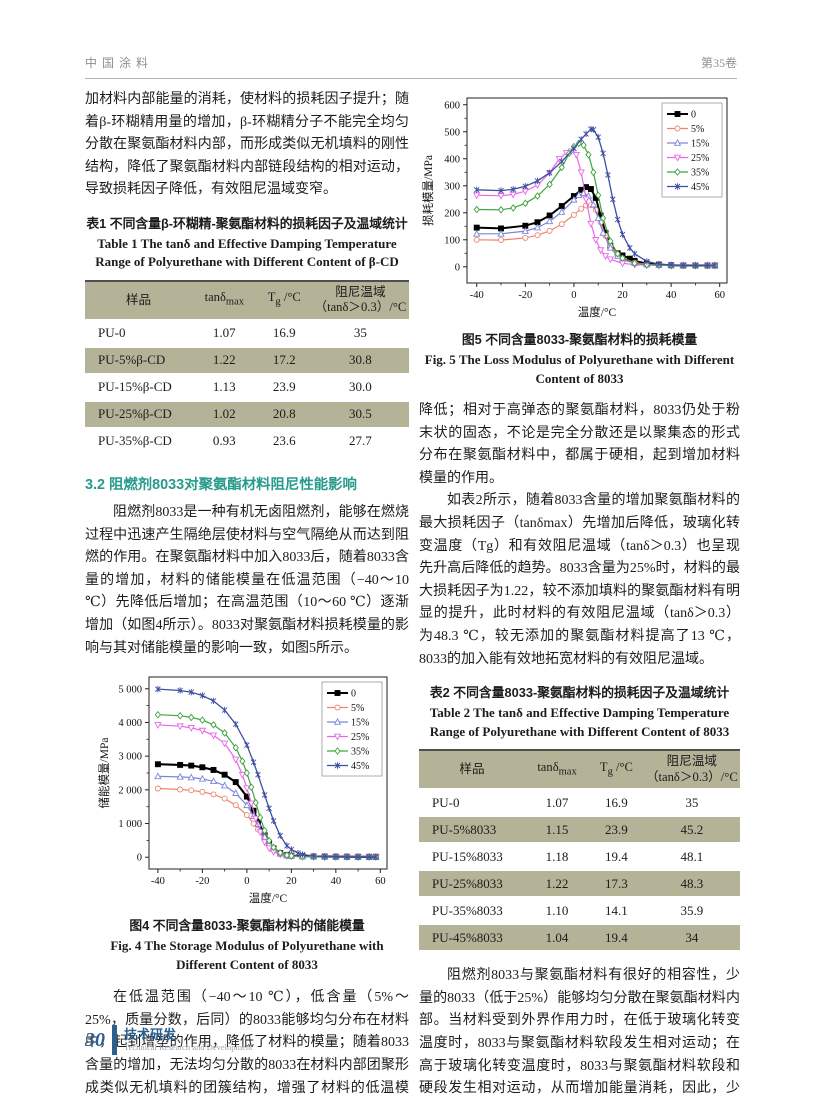 The height and width of the screenshot is (1099, 816). Describe the element at coordinates (557, 770) in the screenshot. I see `table2-col-tand: tanδmax` at that location.